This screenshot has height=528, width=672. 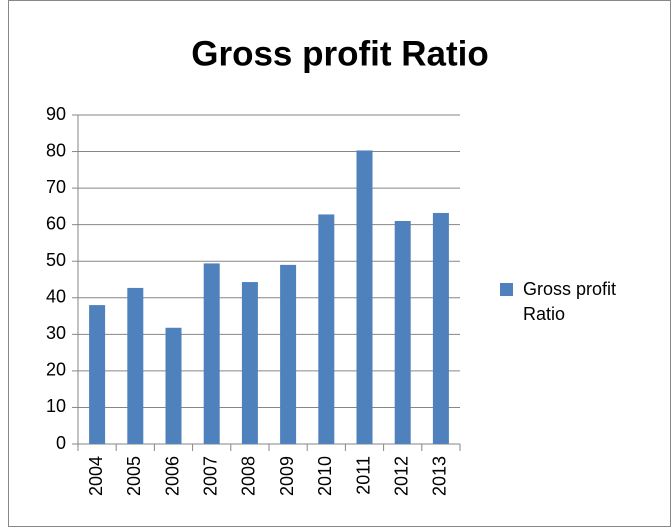 I want to click on y-tick-label: 50, so click(x=56, y=260).